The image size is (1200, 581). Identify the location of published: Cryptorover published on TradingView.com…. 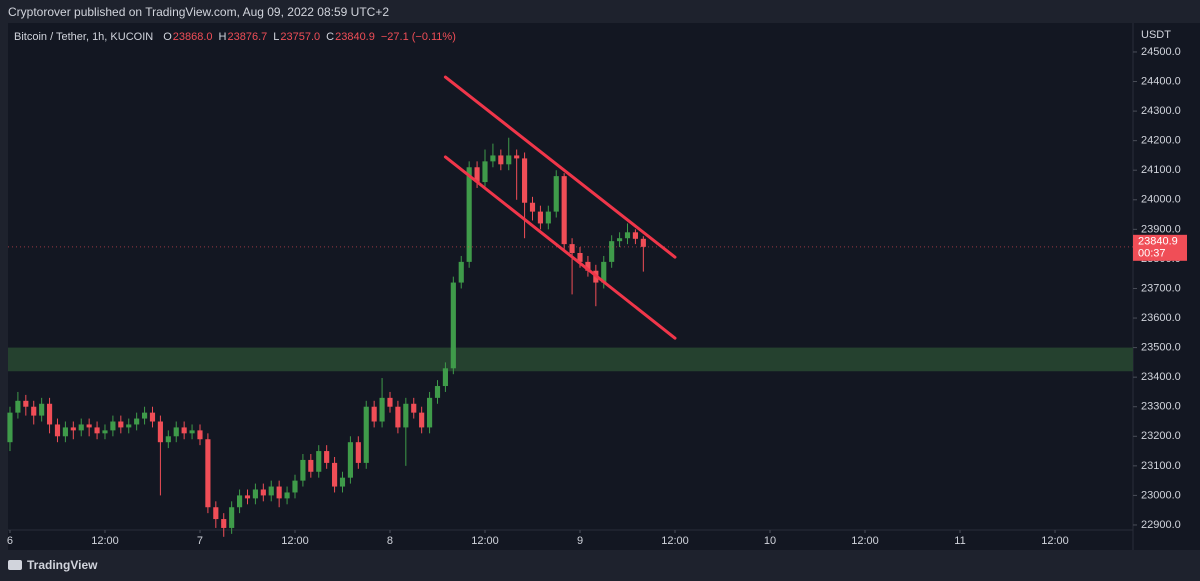
(198, 12).